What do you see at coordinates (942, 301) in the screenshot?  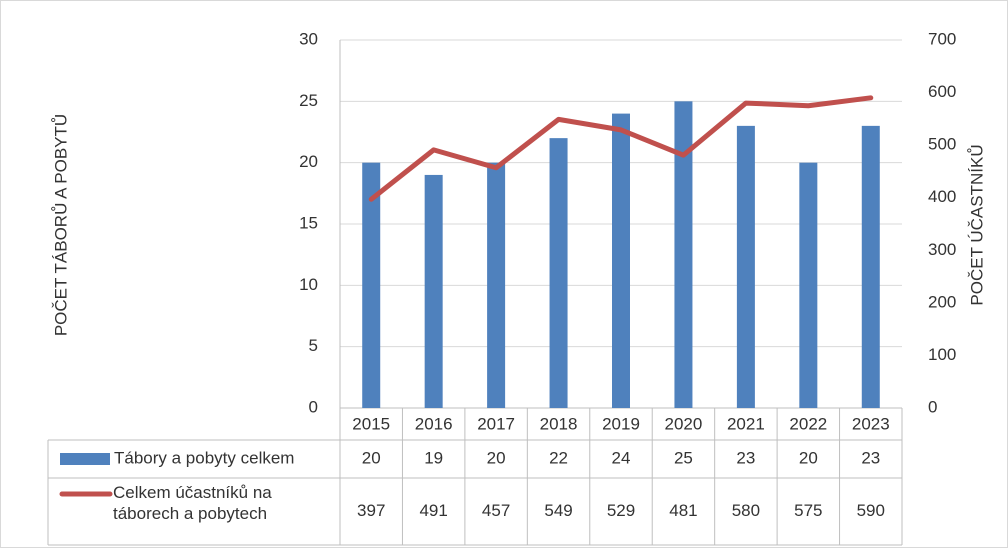 I see `y2-tick-label: 200` at bounding box center [942, 301].